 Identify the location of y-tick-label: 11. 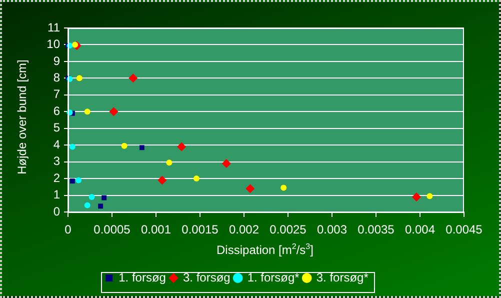
(54, 27).